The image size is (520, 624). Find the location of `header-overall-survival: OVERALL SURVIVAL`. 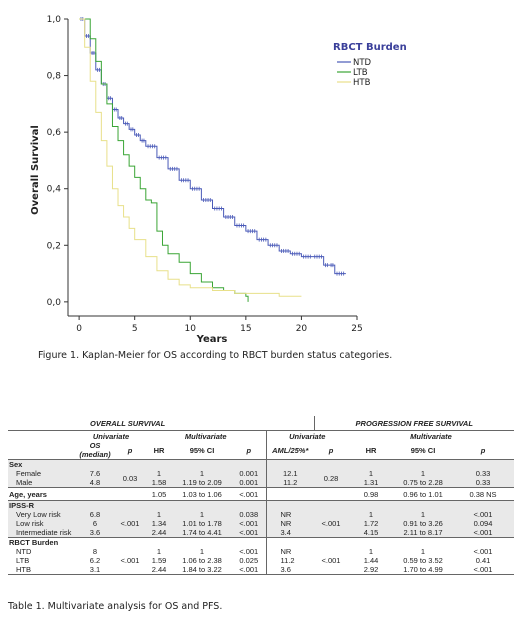

header-overall-survival: OVERALL SURVIVAL is located at coordinates (195, 423).